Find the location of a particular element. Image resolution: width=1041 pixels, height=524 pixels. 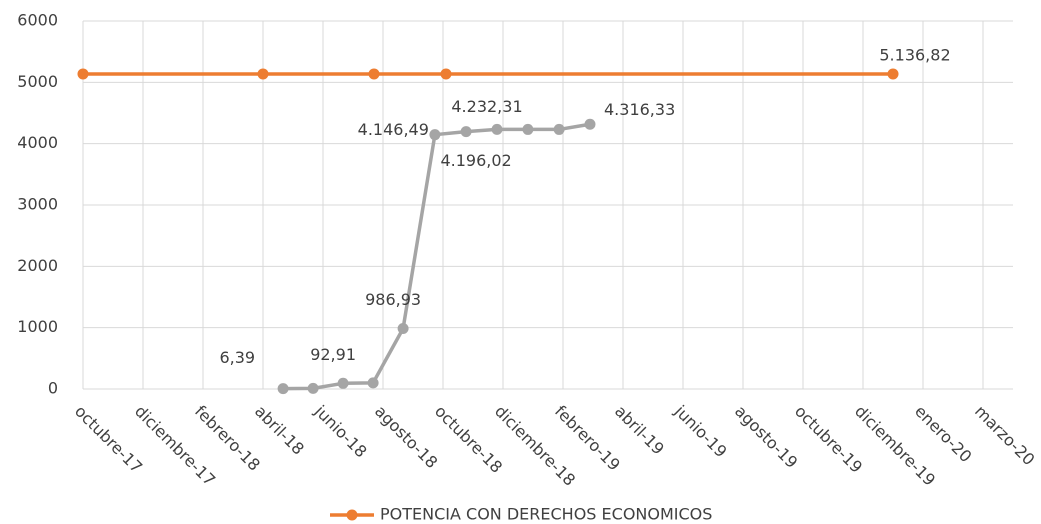

legend-marker is located at coordinates (352, 515).